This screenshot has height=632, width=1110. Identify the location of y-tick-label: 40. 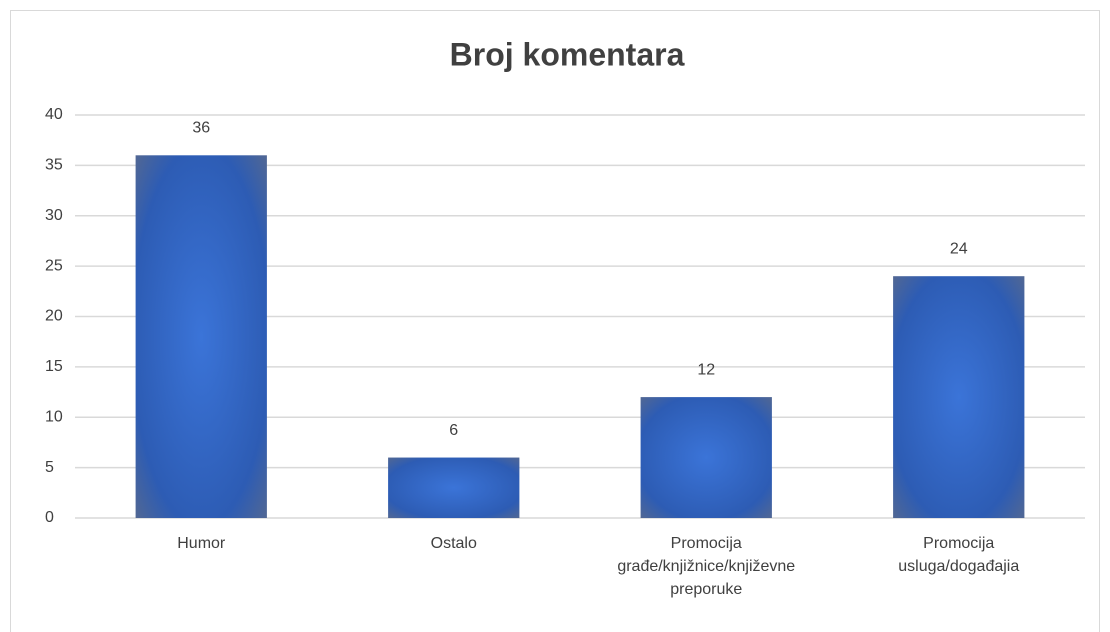
(54, 114).